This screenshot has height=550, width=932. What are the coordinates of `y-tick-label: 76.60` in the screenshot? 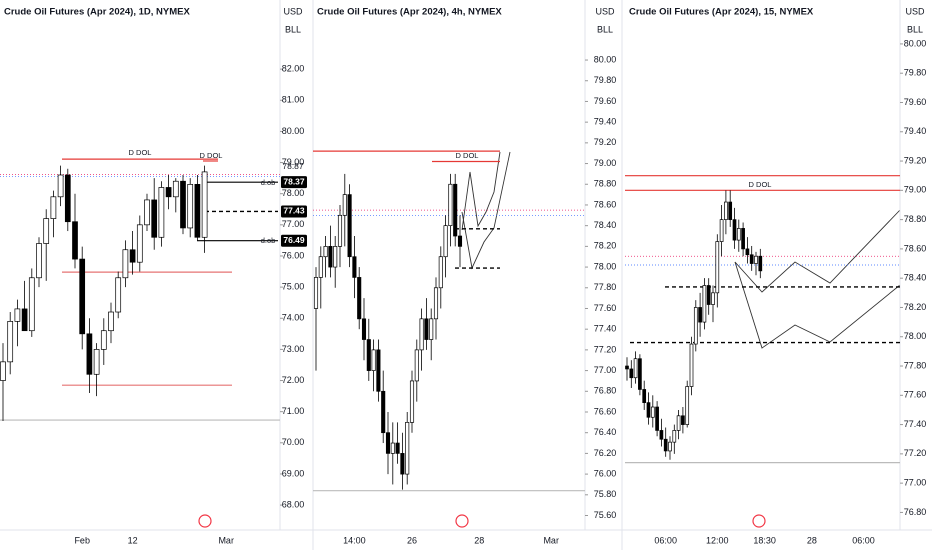 It's located at (605, 411).